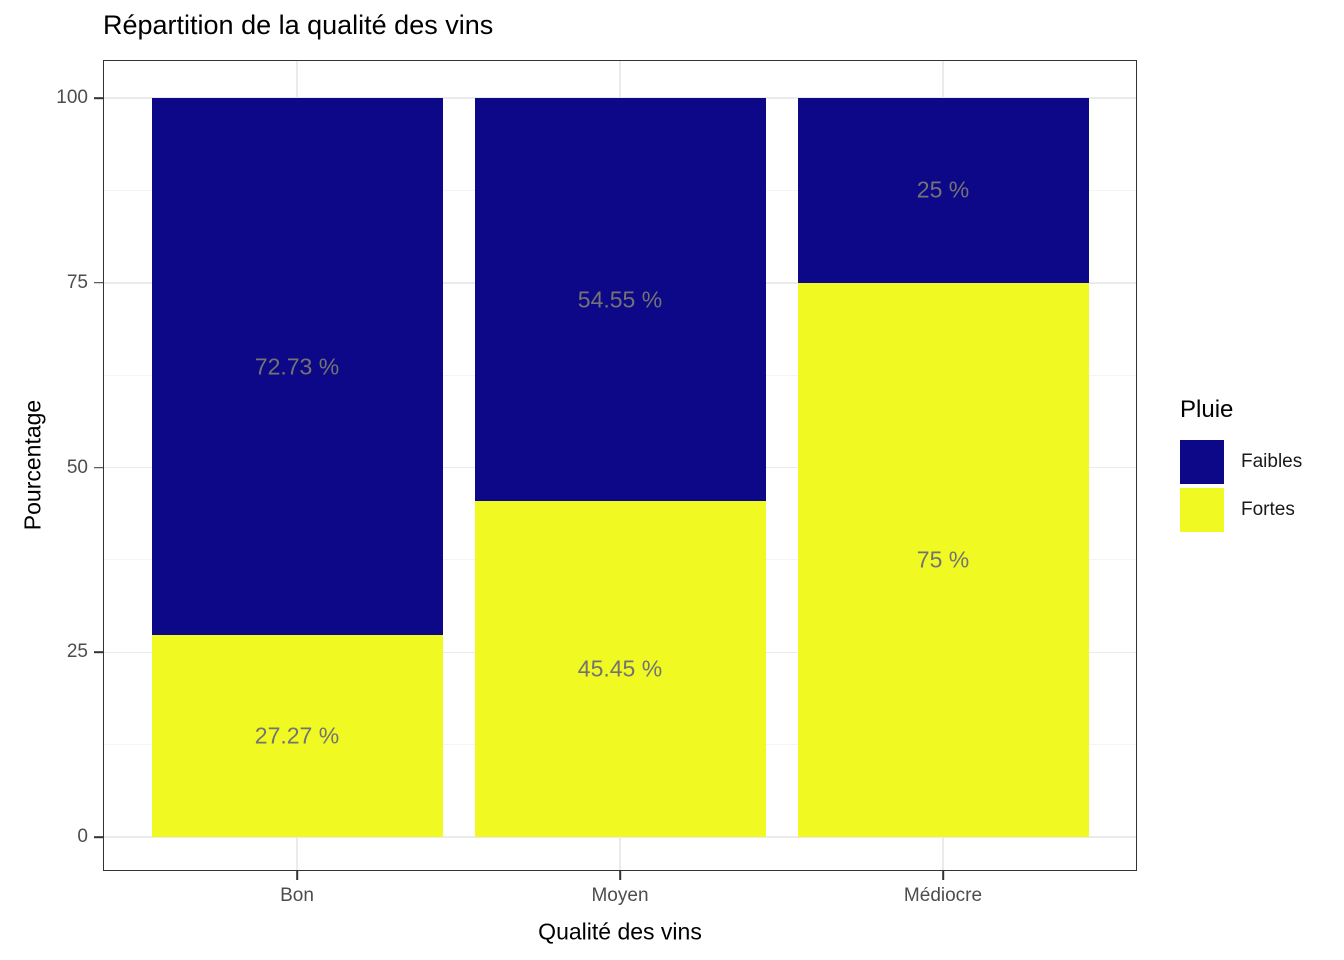 The height and width of the screenshot is (960, 1344). What do you see at coordinates (77, 282) in the screenshot?
I see `y-axis-tick-label-75: 75` at bounding box center [77, 282].